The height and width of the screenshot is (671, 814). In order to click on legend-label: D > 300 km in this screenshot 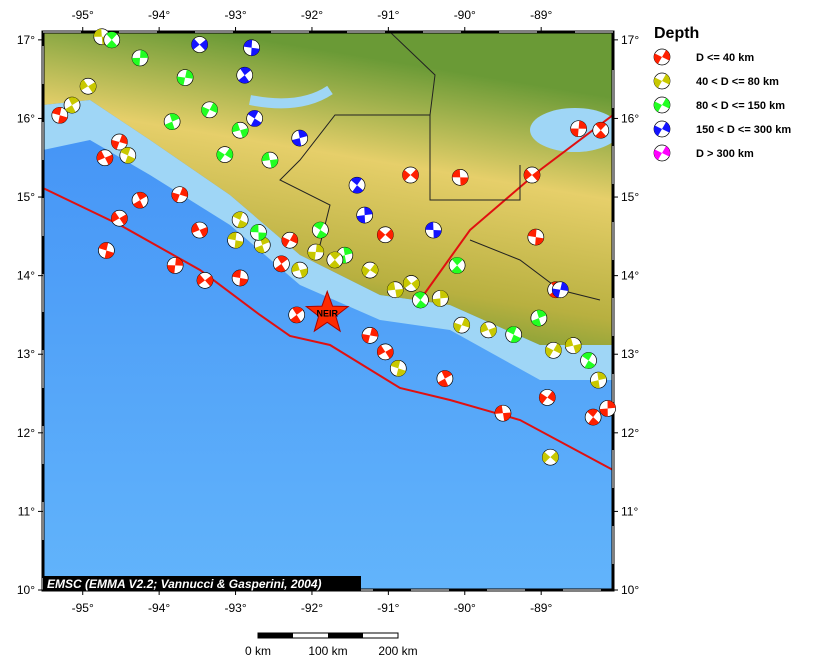, I will do `click(725, 154)`.